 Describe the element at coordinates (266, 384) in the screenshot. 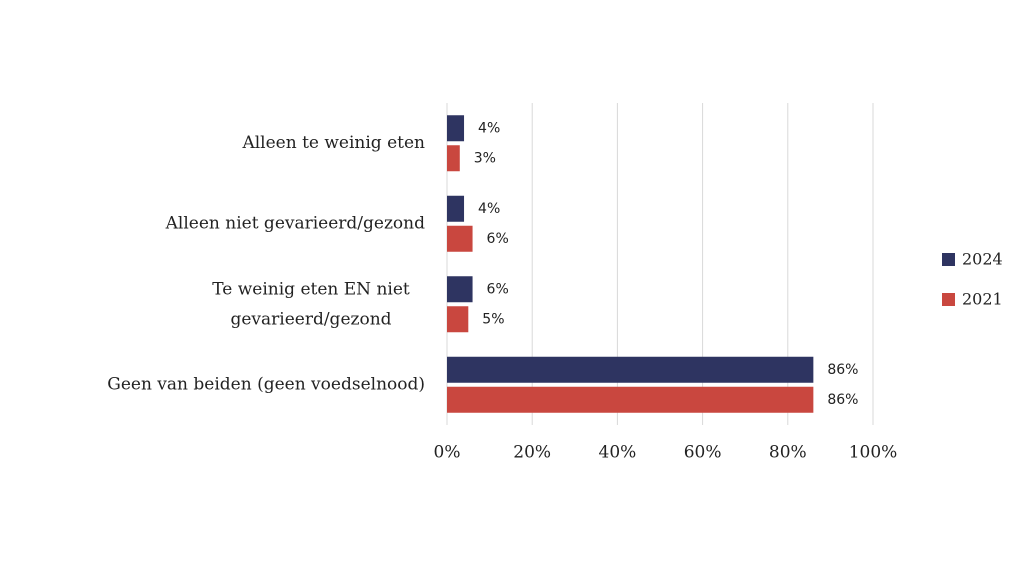

I see `category-label: Geen van beiden (geen voedselnood)` at that location.